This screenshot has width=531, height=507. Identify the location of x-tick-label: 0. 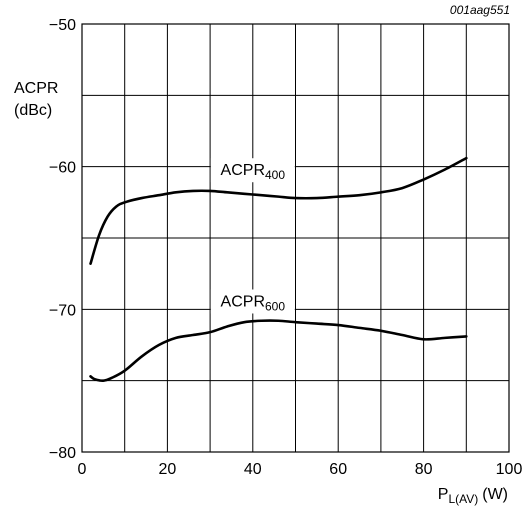
(82, 469).